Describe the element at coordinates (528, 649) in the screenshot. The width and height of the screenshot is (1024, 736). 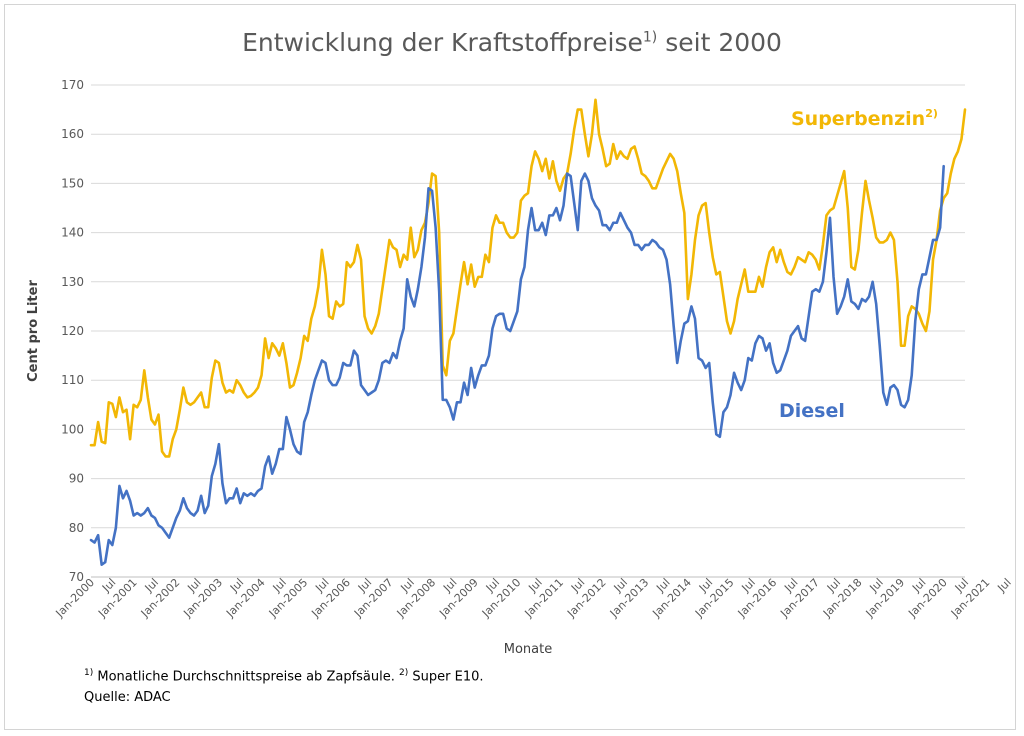
I see `x-axis-title: Monate` at that location.